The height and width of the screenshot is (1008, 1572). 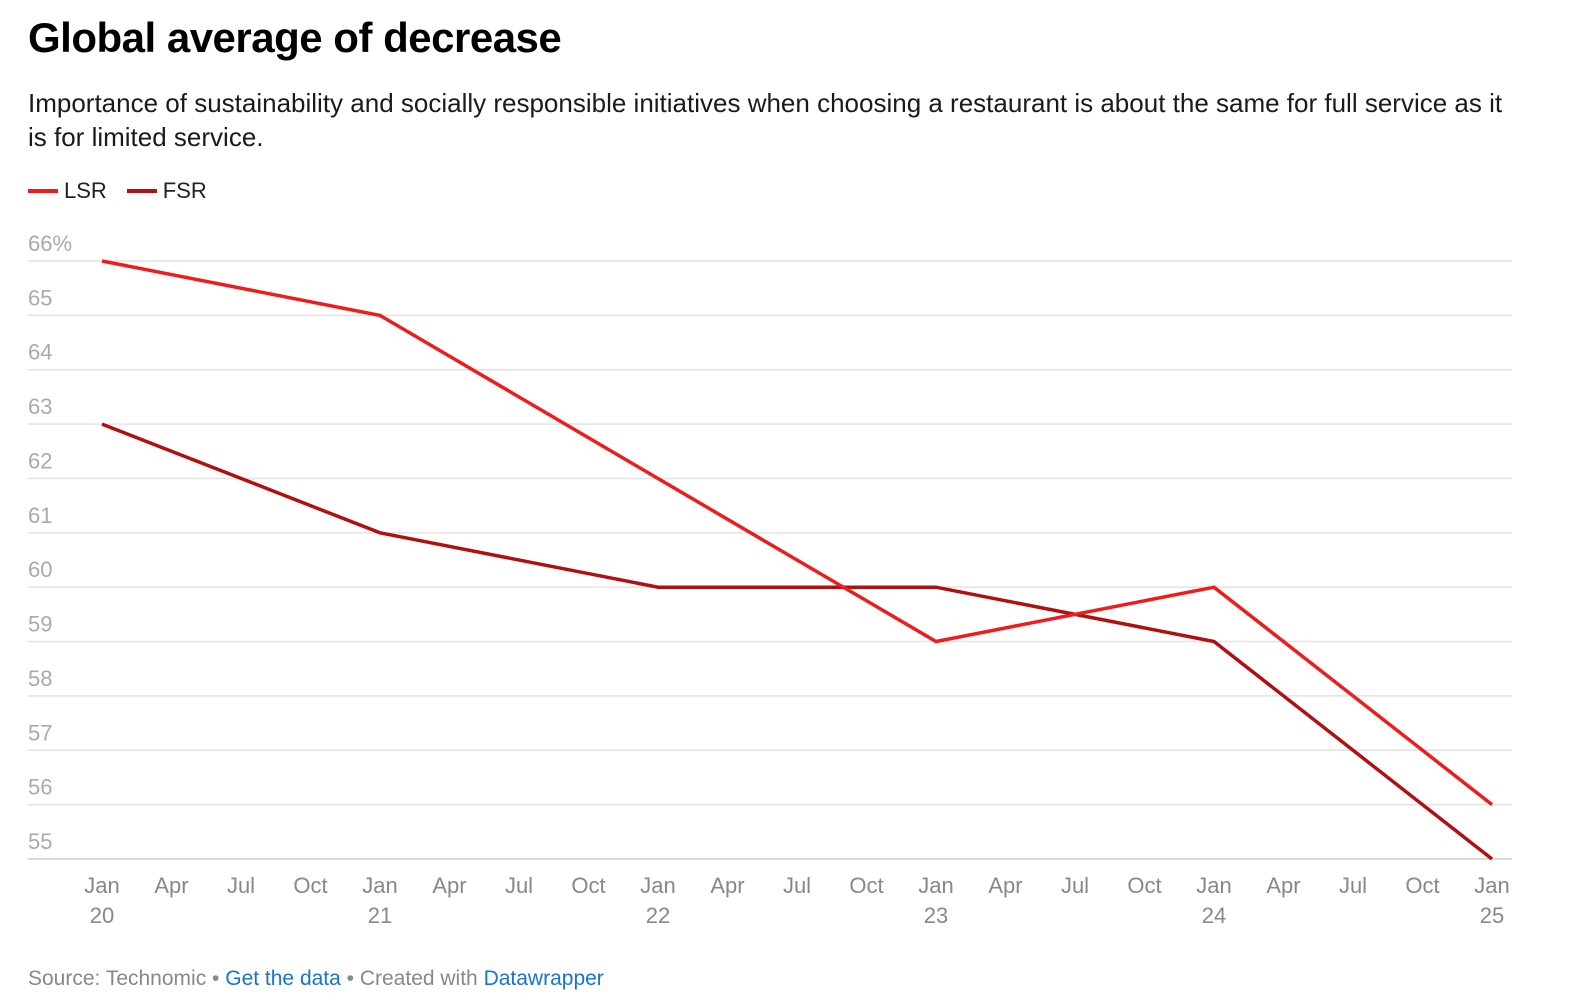 I want to click on legend-label-lsr: LSR, so click(x=85, y=190).